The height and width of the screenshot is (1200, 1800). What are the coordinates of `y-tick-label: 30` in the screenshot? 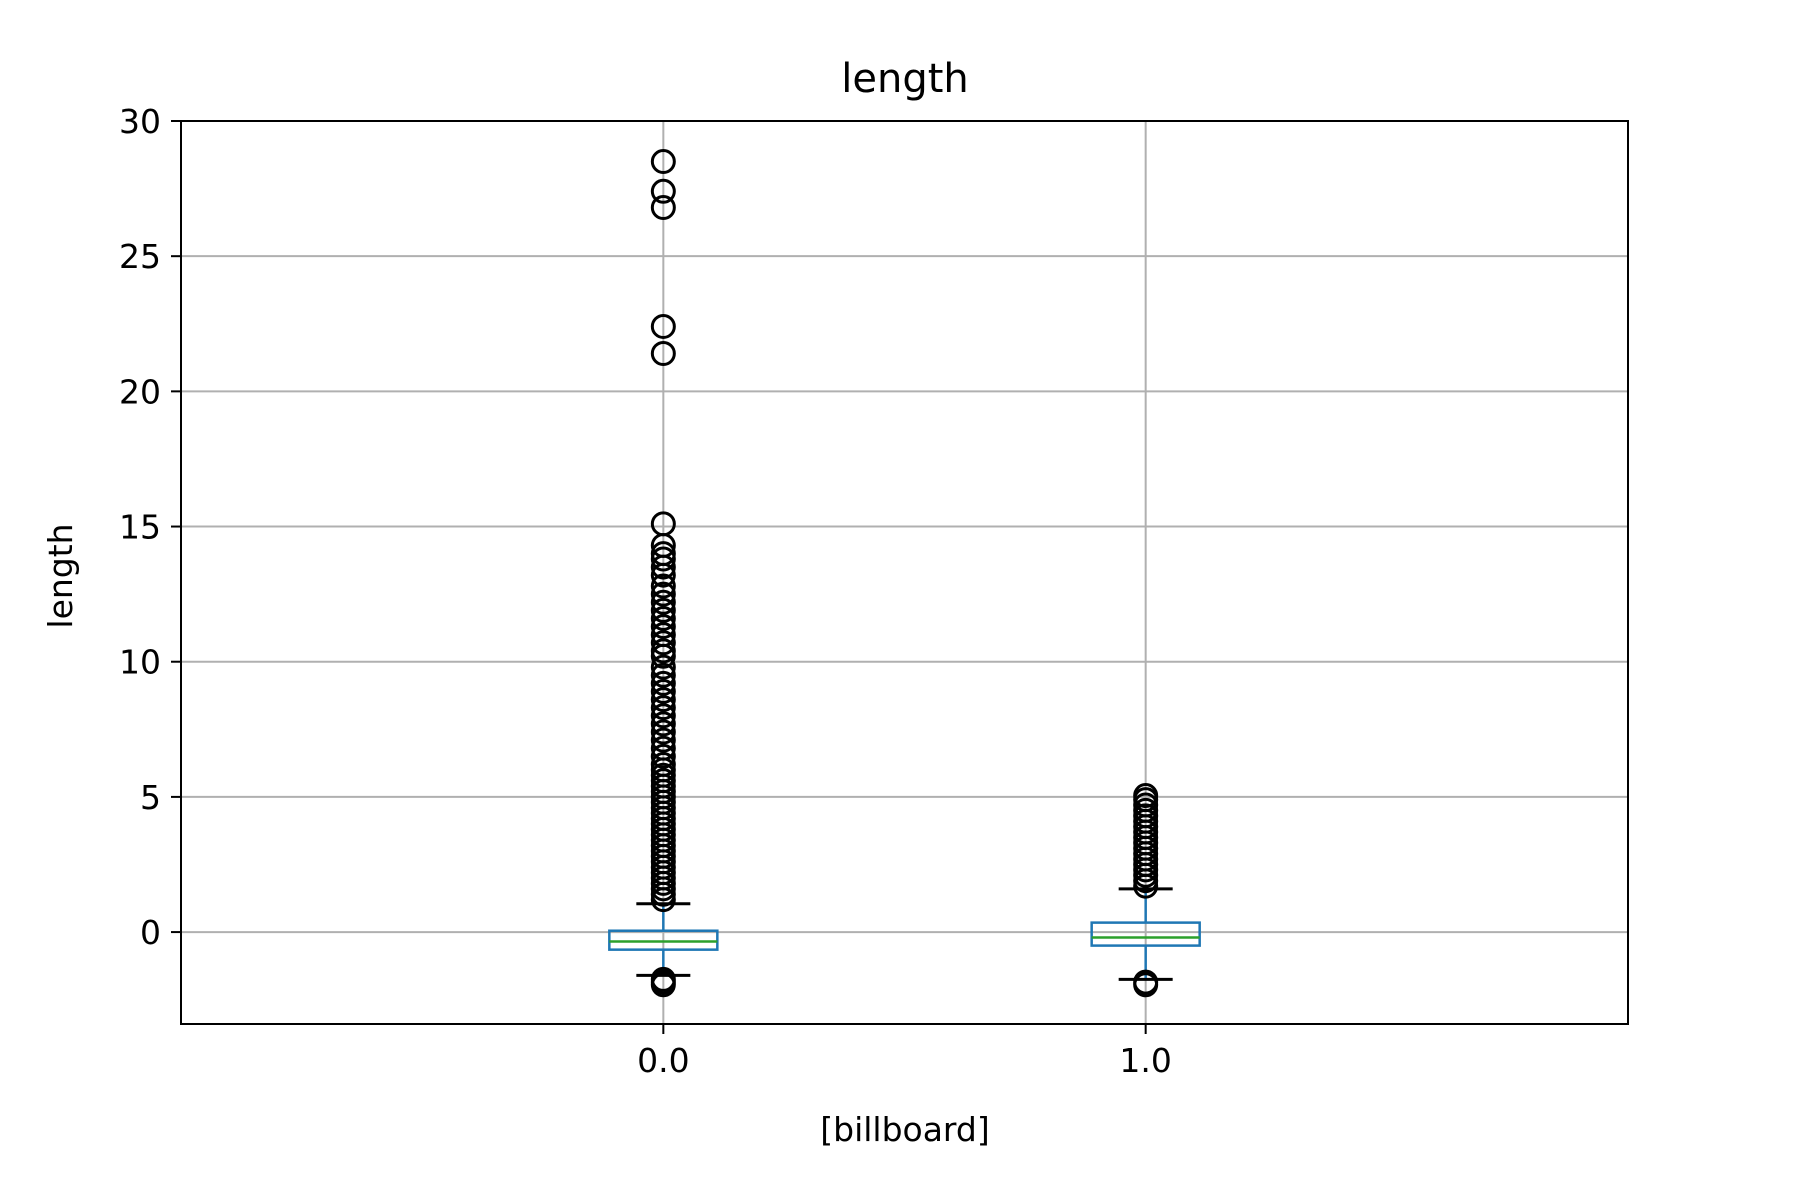 It's located at (140, 121).